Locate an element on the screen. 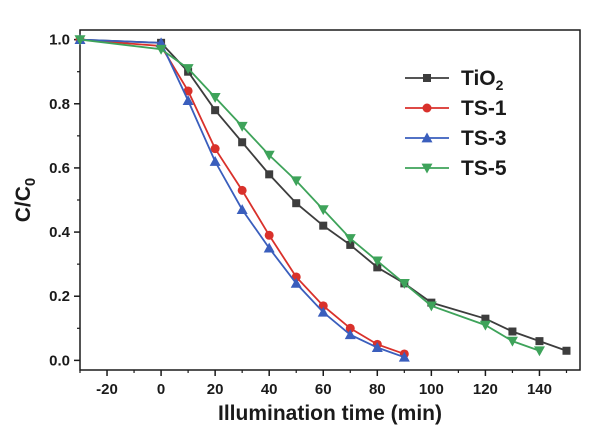 The height and width of the screenshot is (436, 598). legend-label: TS-3 is located at coordinates (484, 138).